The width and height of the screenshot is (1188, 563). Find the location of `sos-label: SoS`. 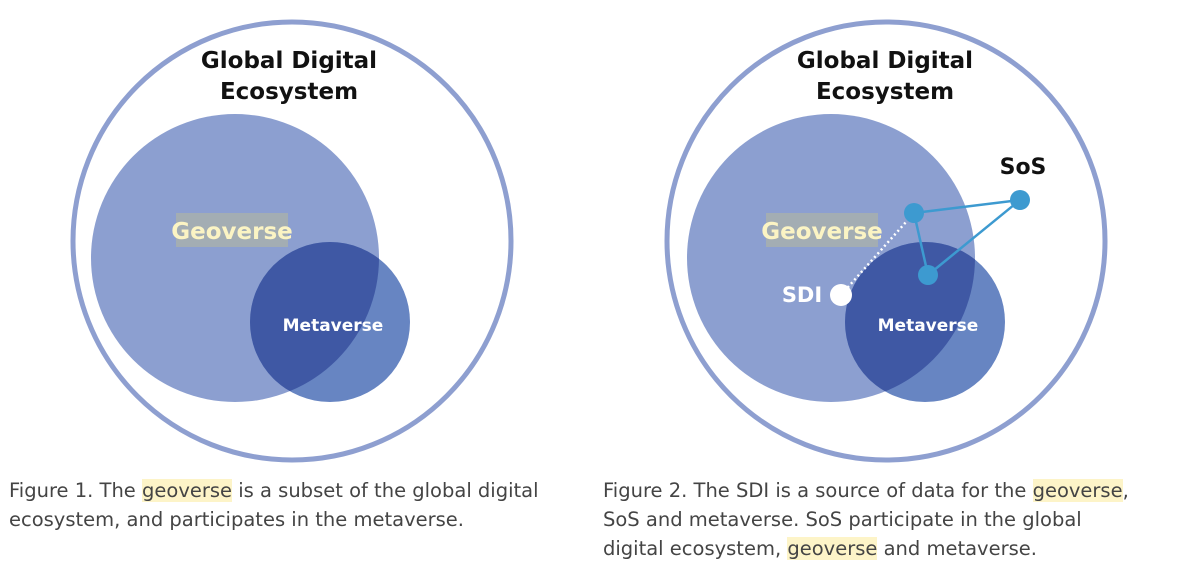

sos-label: SoS is located at coordinates (1023, 167).